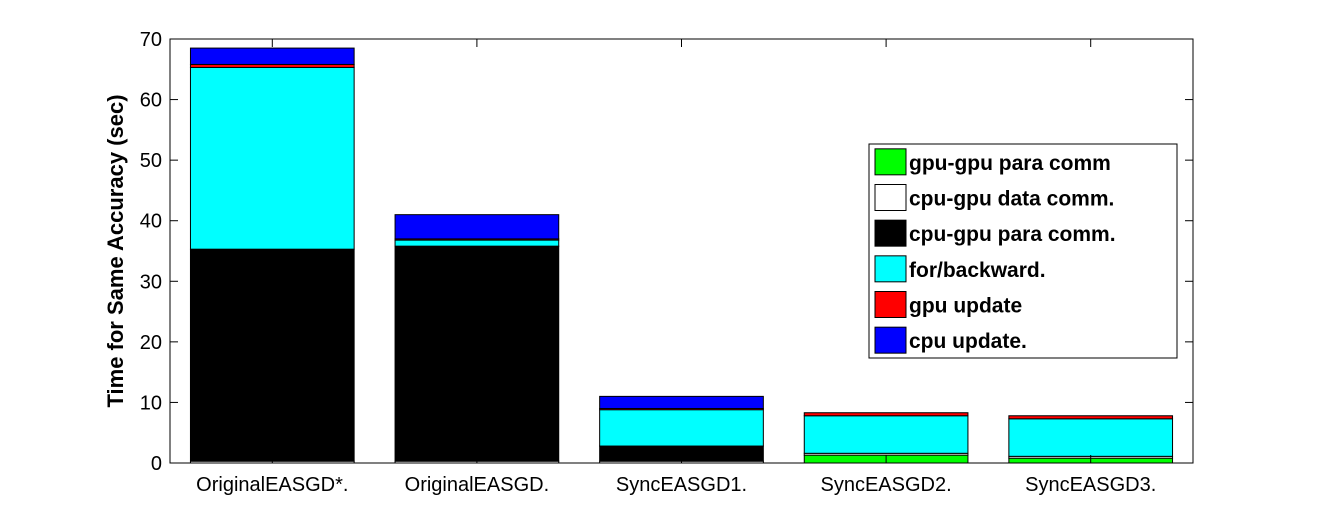 Image resolution: width=1319 pixels, height=520 pixels. Describe the element at coordinates (1010, 163) in the screenshot. I see `legend-label: gpu-gpu para comm` at that location.